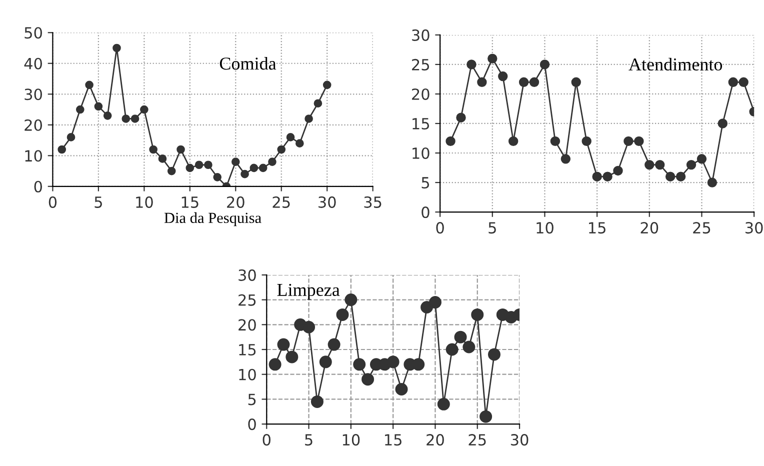 The width and height of the screenshot is (764, 466). I want to click on annotation: Limpeza, so click(308, 292).